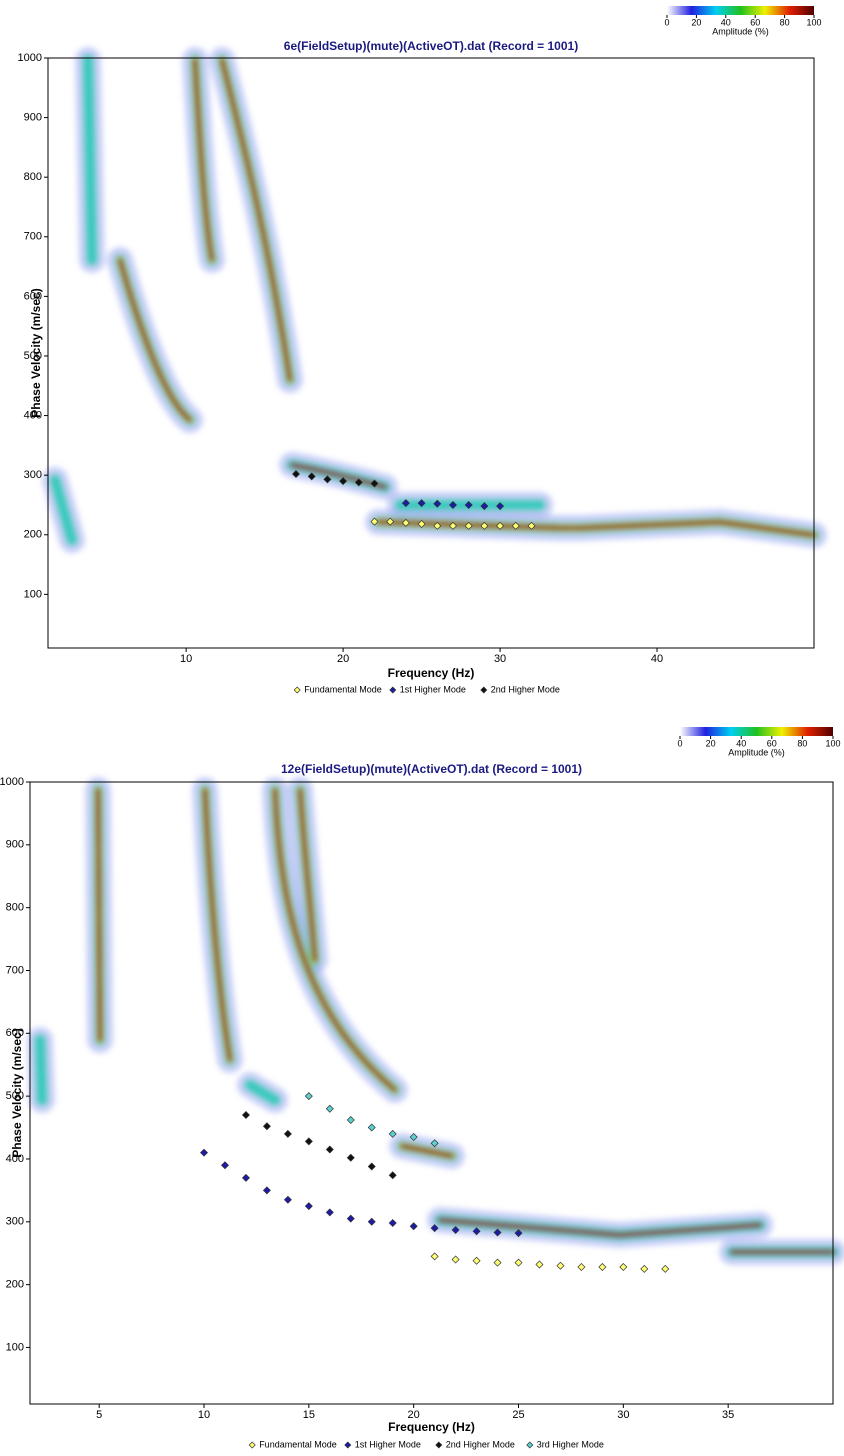 This screenshot has width=844, height=1456. Describe the element at coordinates (832, 743) in the screenshot. I see `colorbar-tick-label: 100` at that location.